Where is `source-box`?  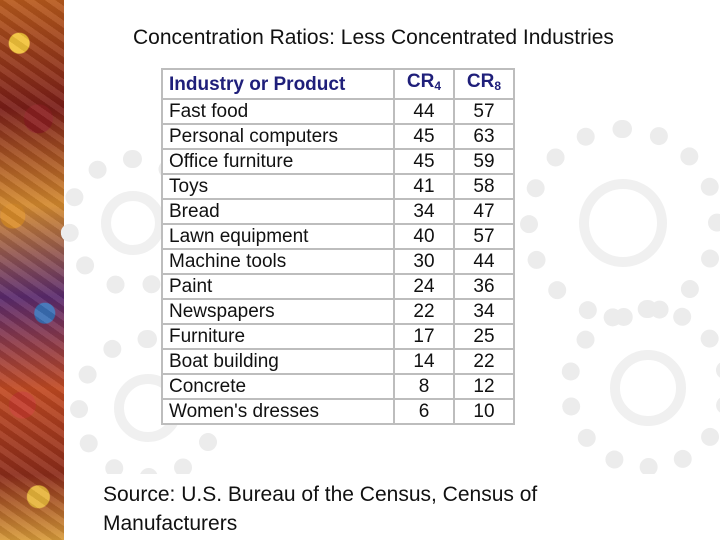 source-box is located at coordinates (385, 492).